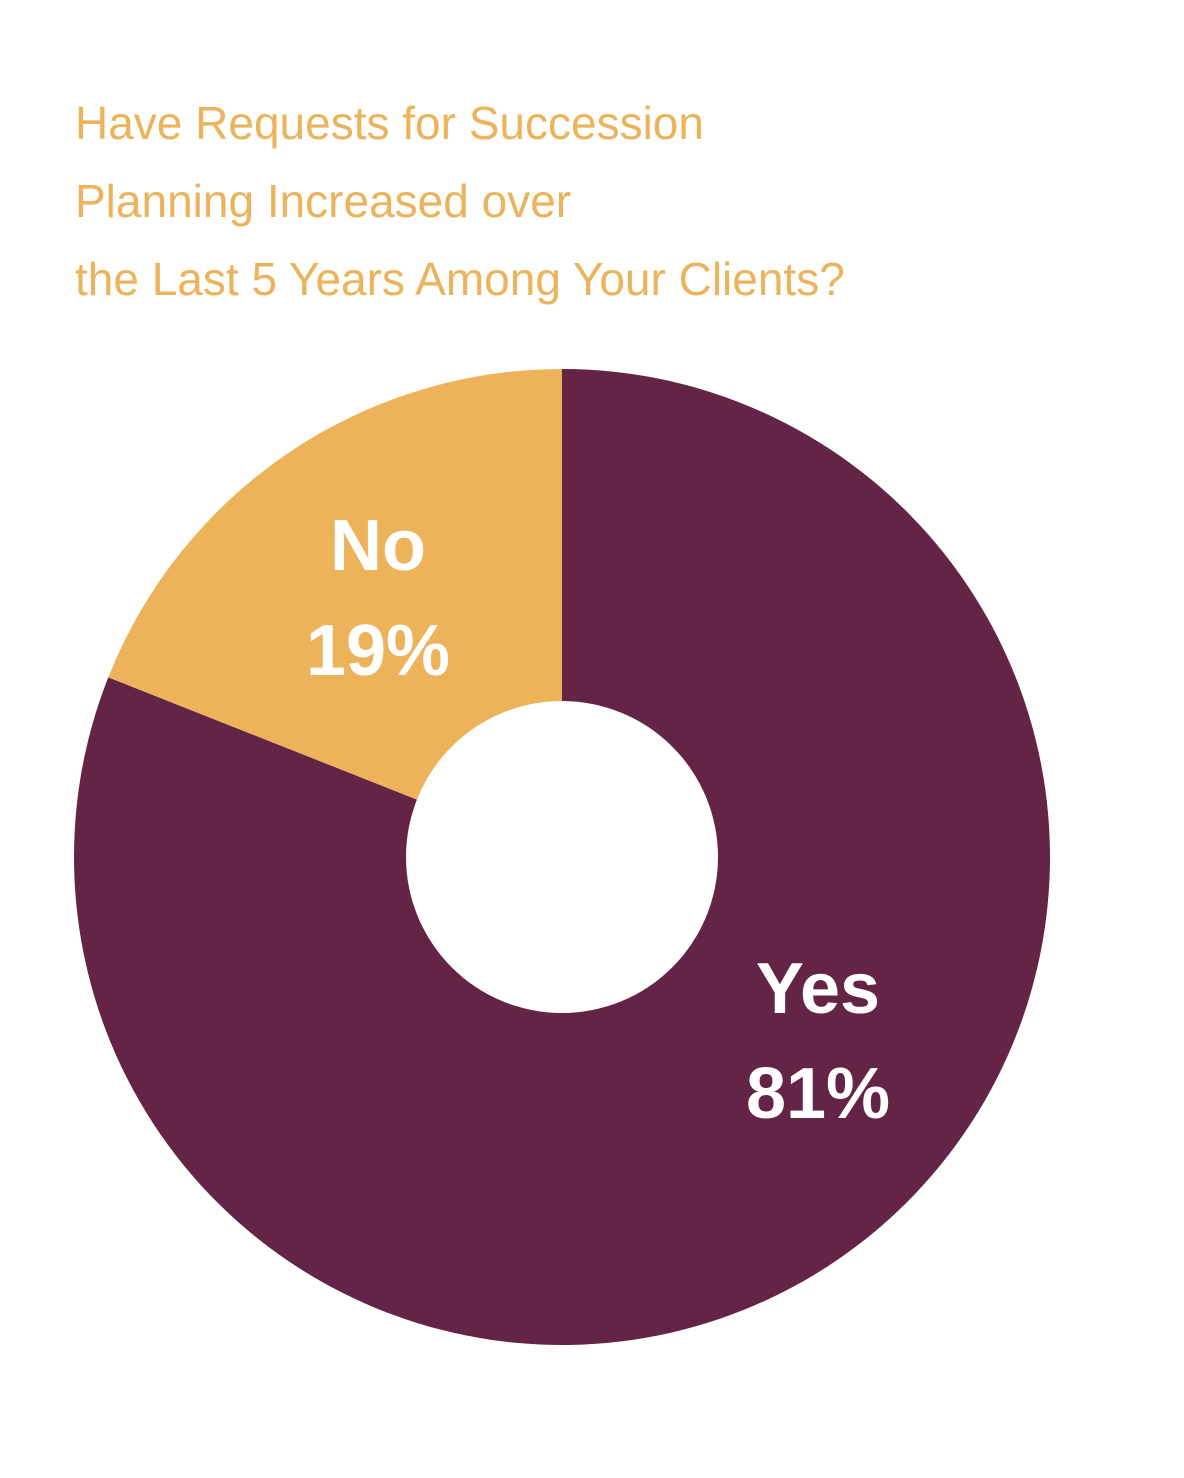  I want to click on chart-title-line-3: the Last 5 Years Among Your Clients?, so click(460, 279).